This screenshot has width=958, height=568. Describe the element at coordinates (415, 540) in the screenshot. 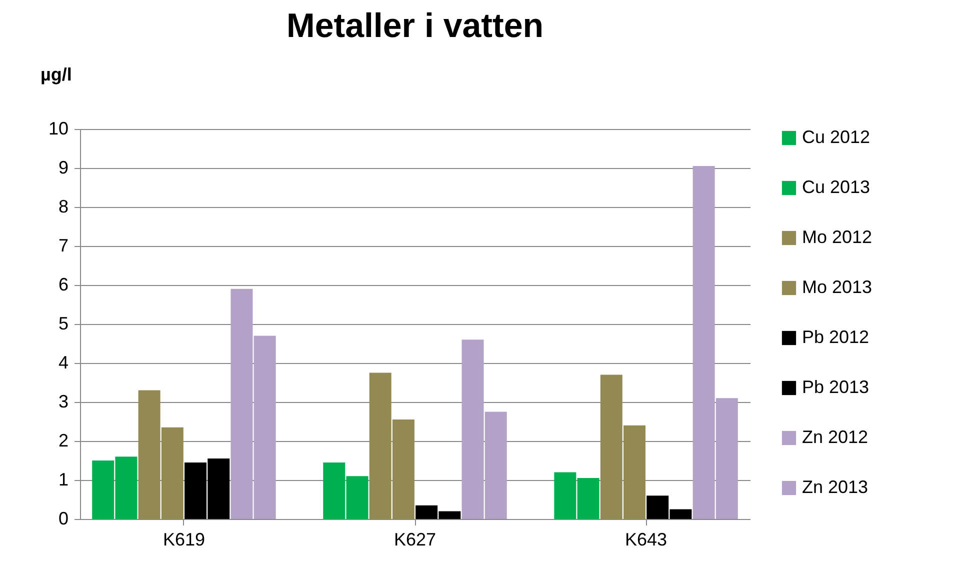

I see `x-tick-label: K627` at that location.